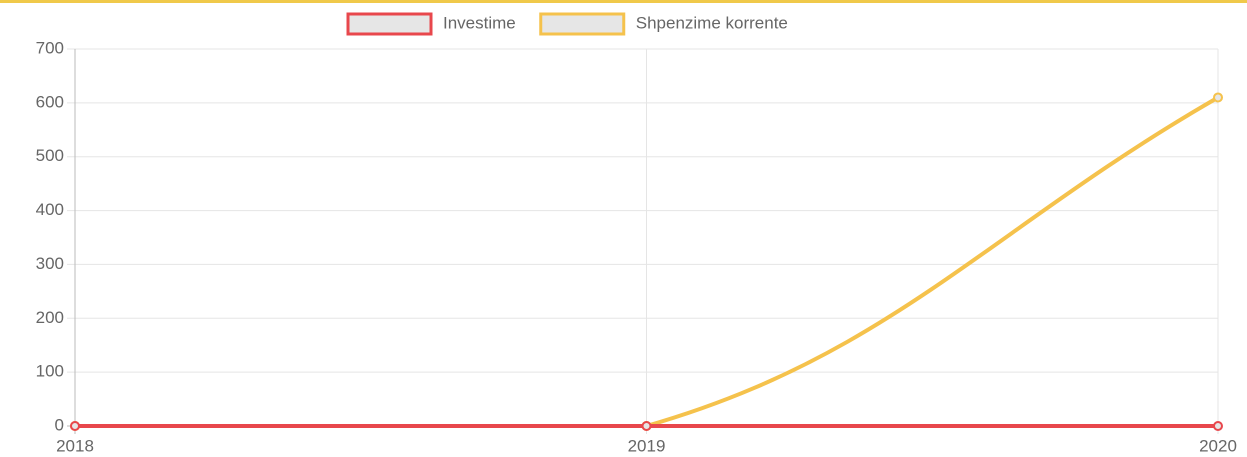 The width and height of the screenshot is (1247, 457). Describe the element at coordinates (712, 22) in the screenshot. I see `legend-label: Shpenzime korrente` at that location.